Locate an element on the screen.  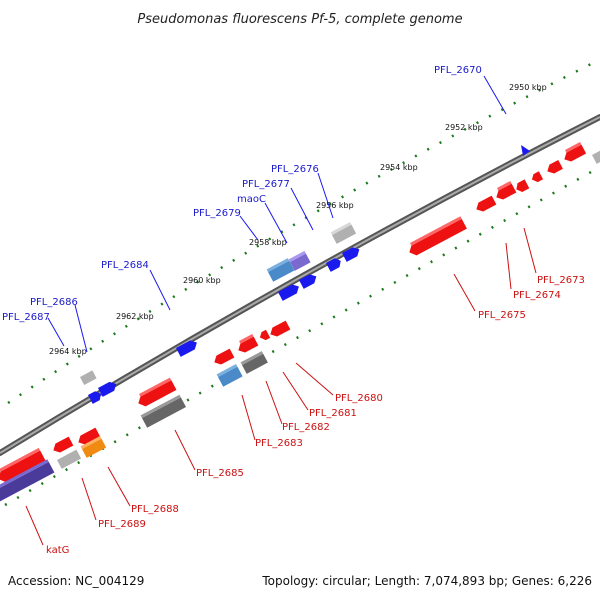
gene-grey-far-right is located at coordinates (596, 157).